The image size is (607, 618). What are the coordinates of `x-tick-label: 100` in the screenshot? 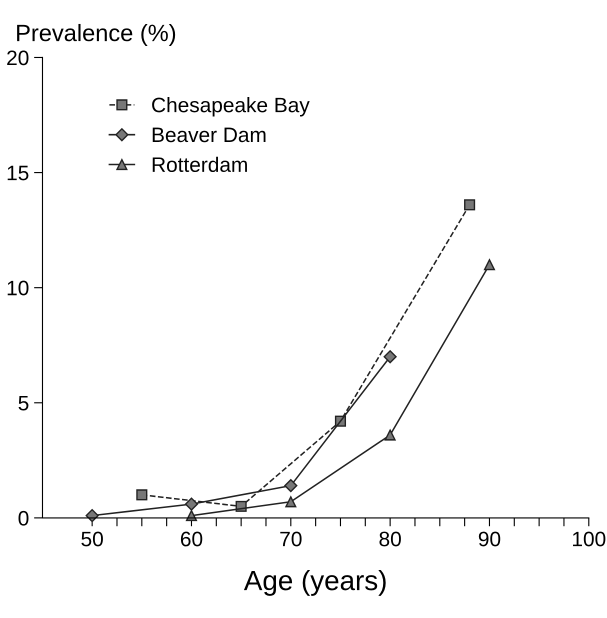 It's located at (589, 539).